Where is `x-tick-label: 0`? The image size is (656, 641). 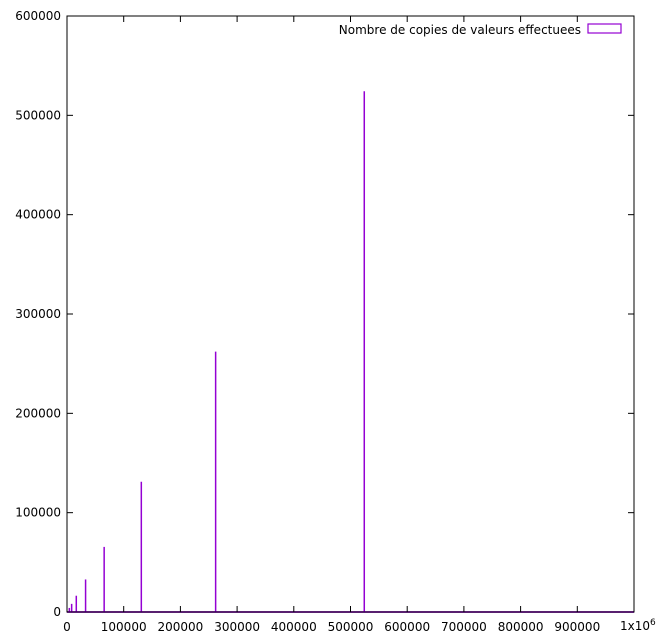 x-tick-label: 0 is located at coordinates (67, 627).